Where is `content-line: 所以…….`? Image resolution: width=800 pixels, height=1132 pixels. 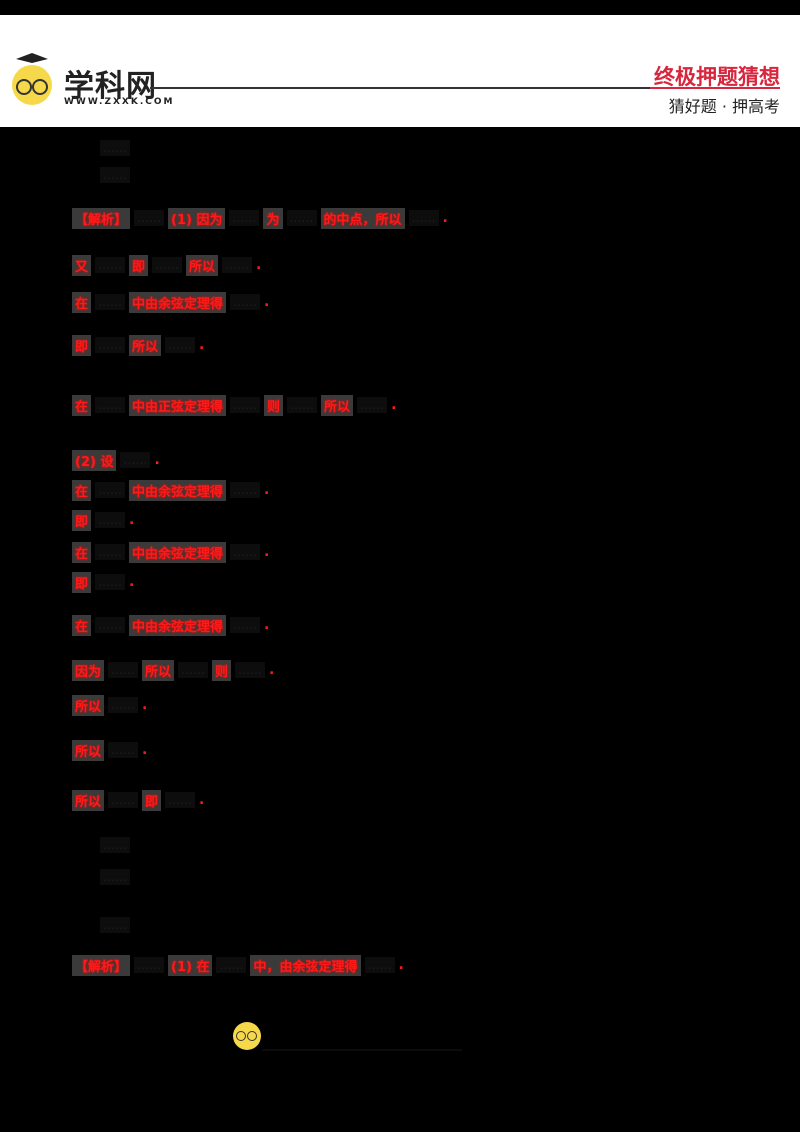 content-line: 所以……. is located at coordinates (109, 750).